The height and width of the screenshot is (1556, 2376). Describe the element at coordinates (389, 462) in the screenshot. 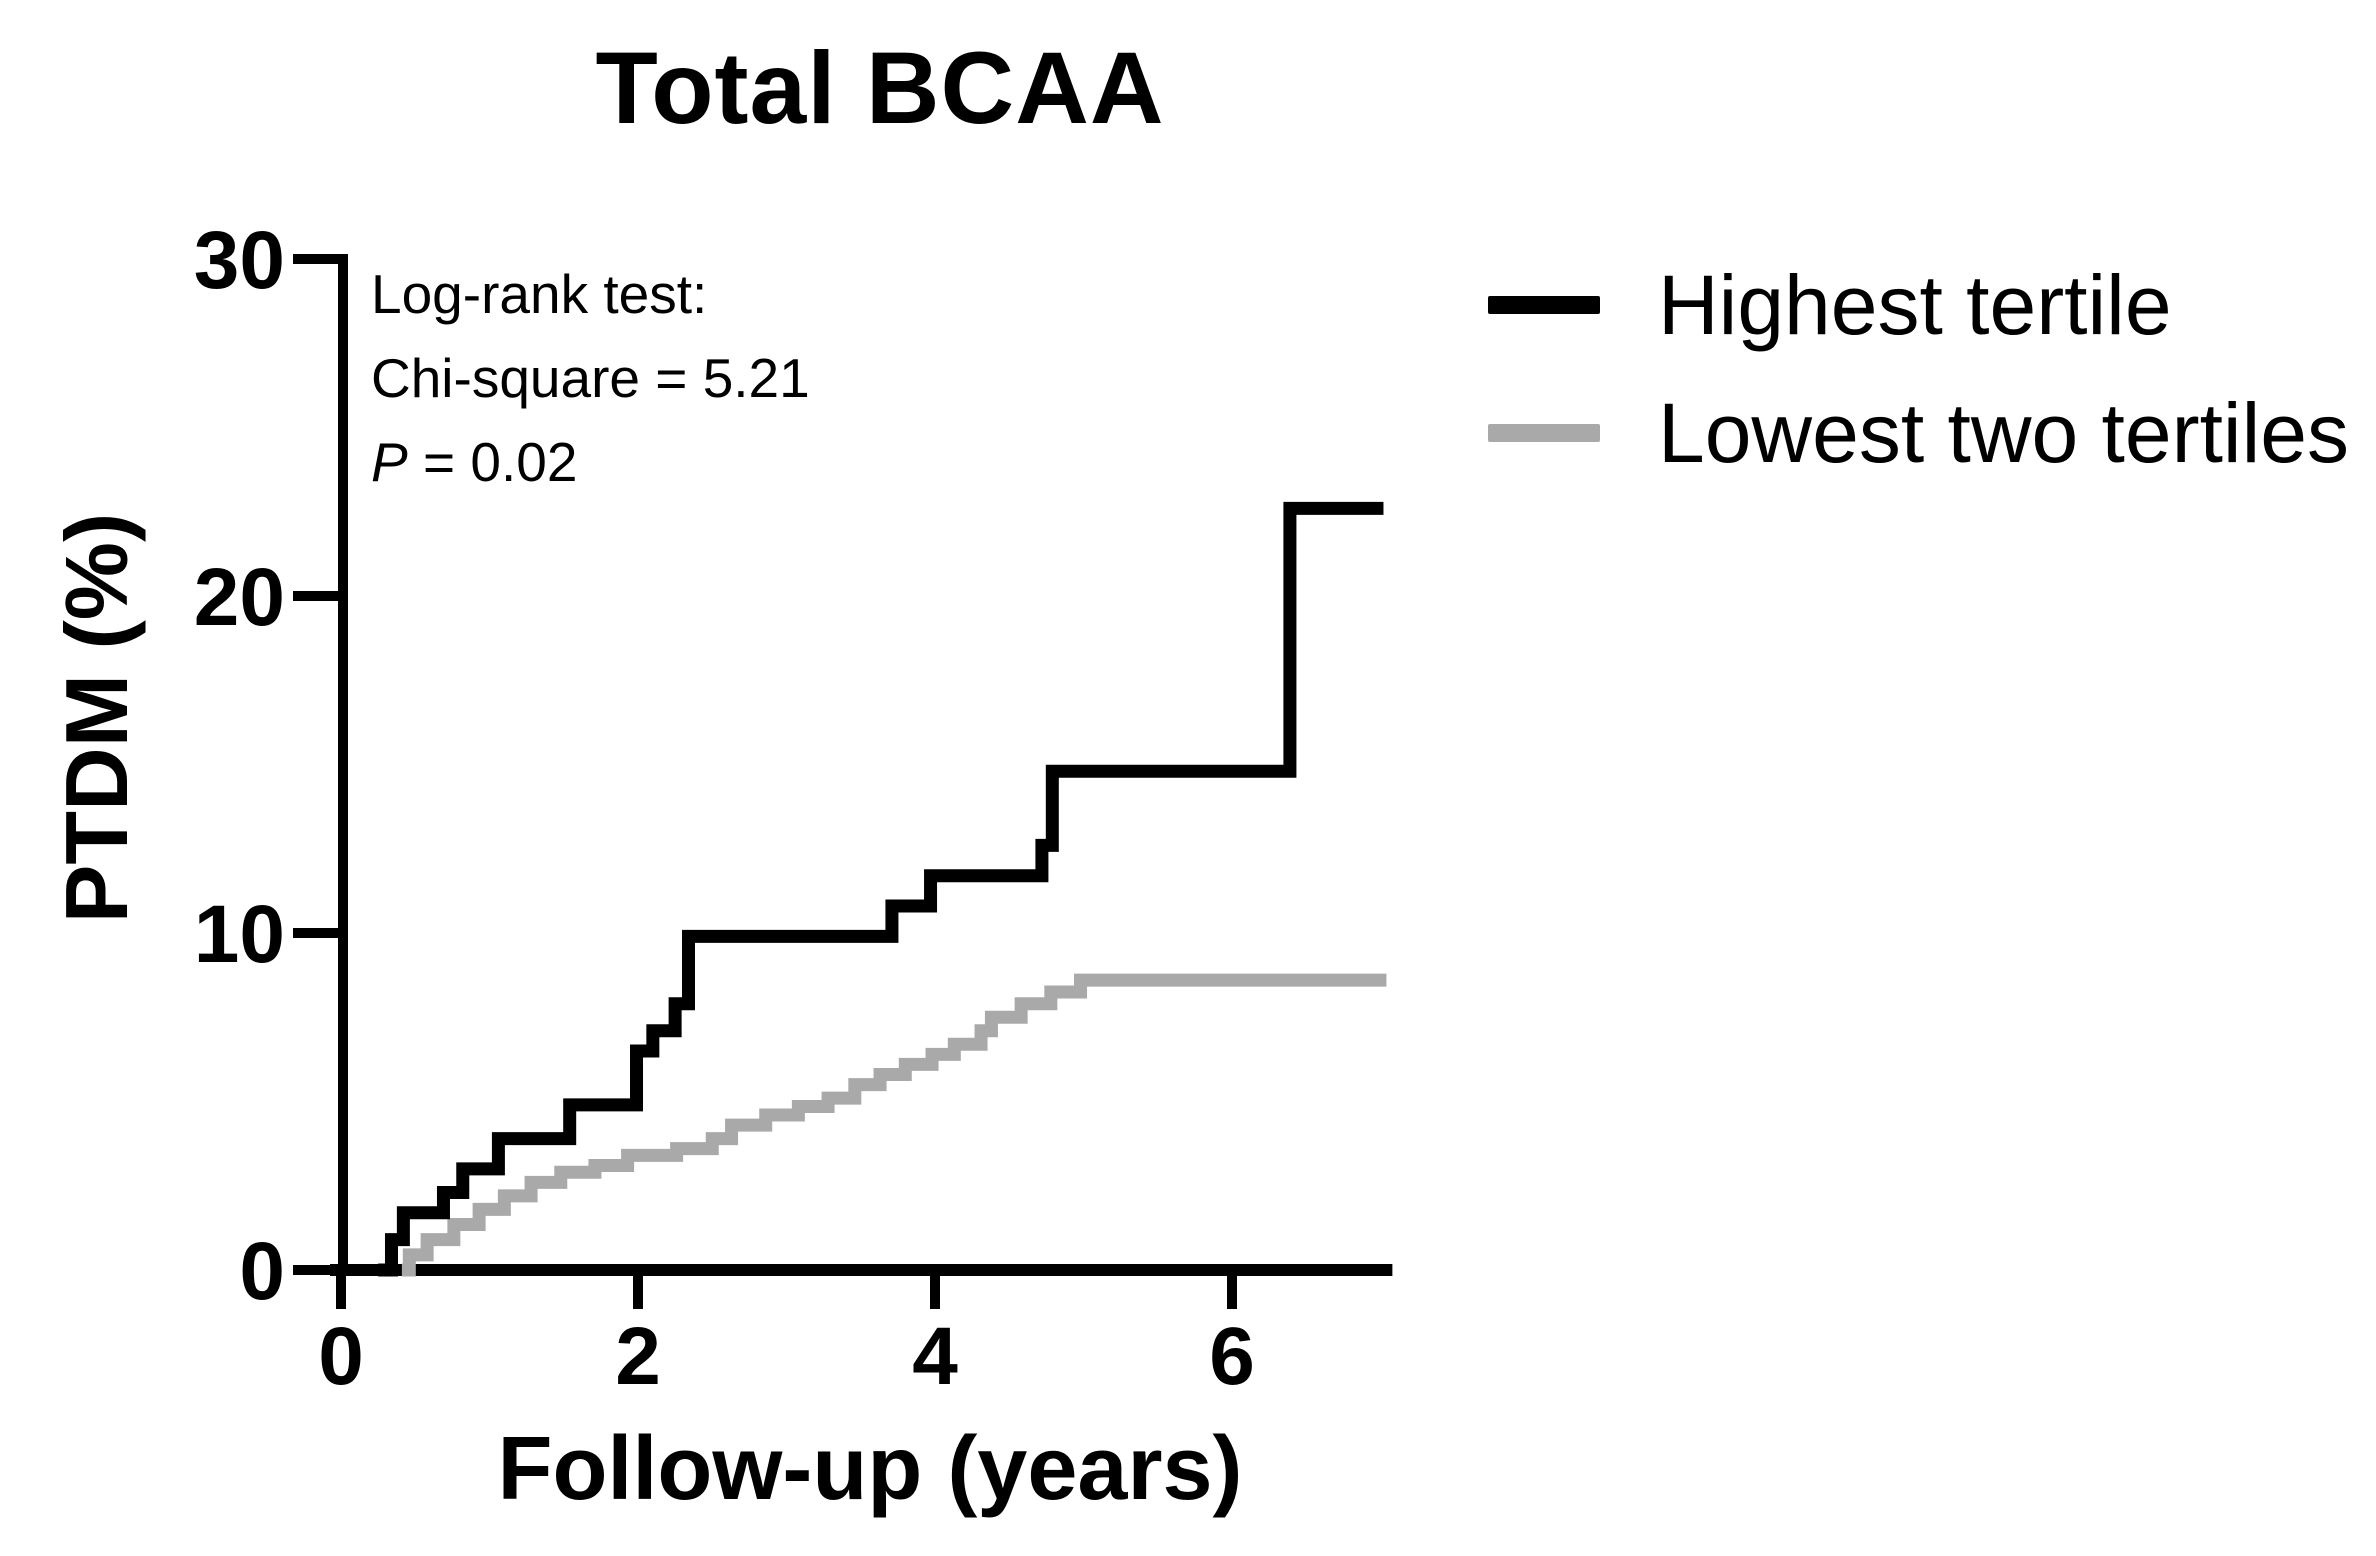

I see `p-symbol: P` at that location.